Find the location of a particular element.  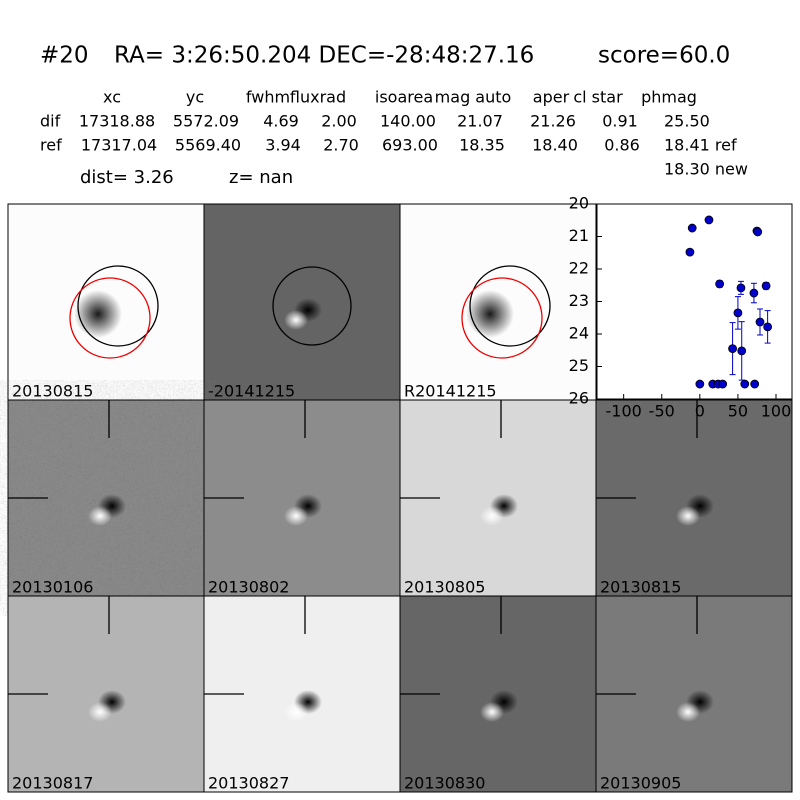

table-cell: 18.41 ref is located at coordinates (700, 145).